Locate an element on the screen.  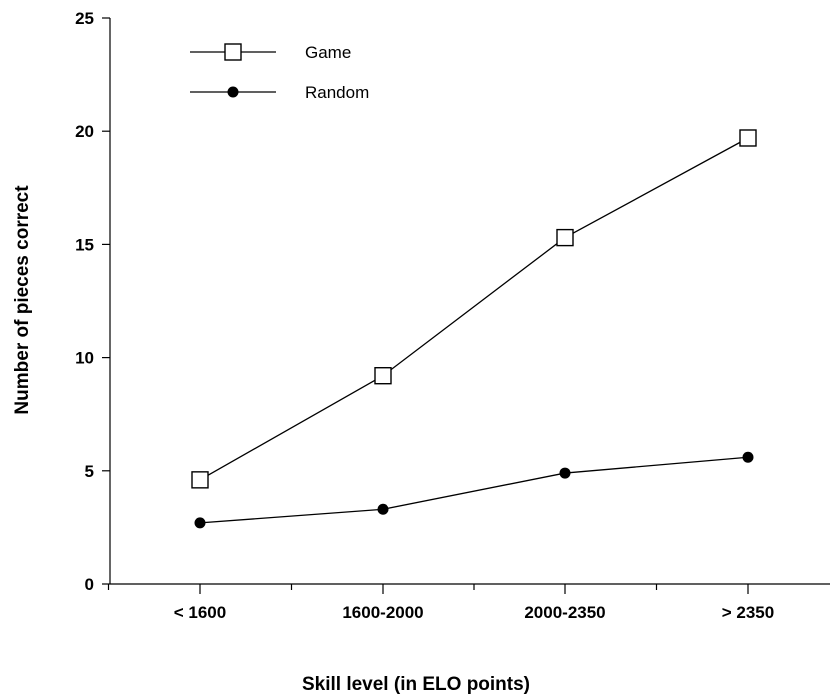
legend-marker-game is located at coordinates (233, 52).